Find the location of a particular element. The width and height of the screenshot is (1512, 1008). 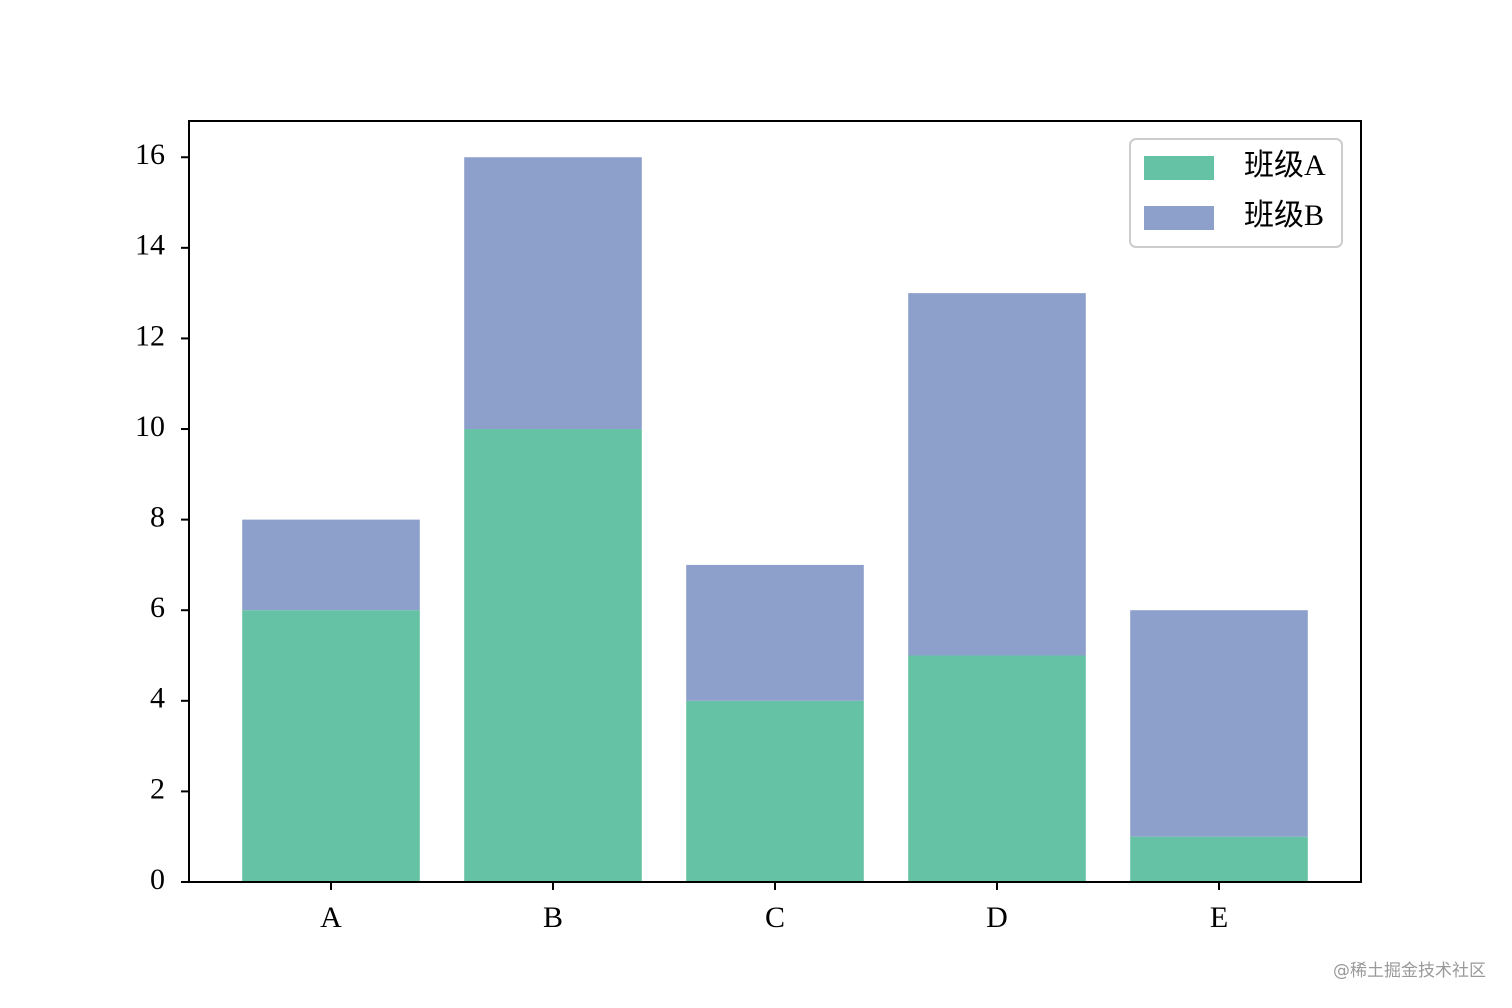

x-tick-label: B is located at coordinates (553, 917).